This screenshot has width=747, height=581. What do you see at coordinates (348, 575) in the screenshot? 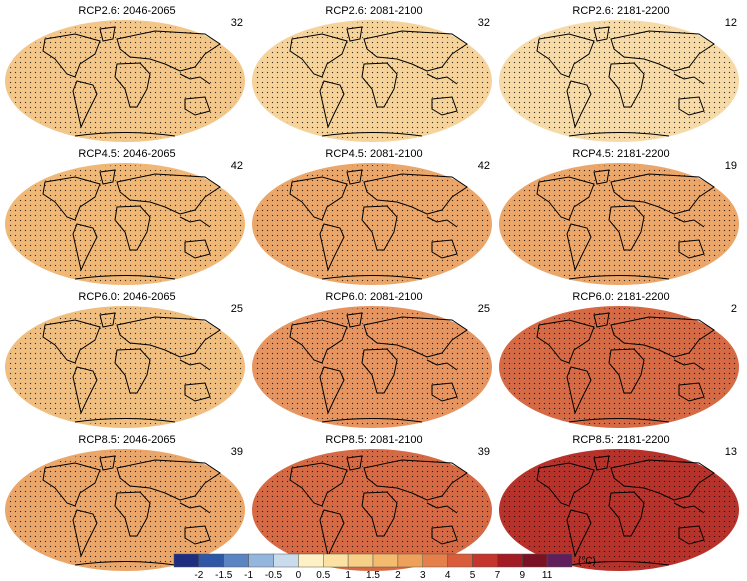
I see `colorbar-label: 1` at bounding box center [348, 575].